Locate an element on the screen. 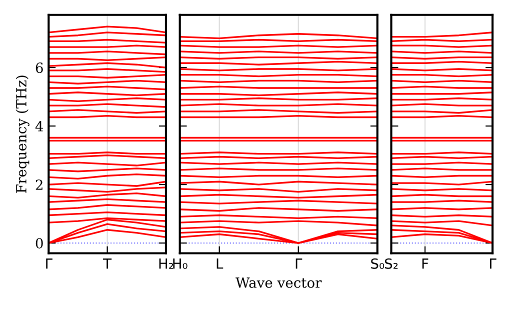 The width and height of the screenshot is (512, 310). x-axis-title: Wave vector is located at coordinates (279, 283).